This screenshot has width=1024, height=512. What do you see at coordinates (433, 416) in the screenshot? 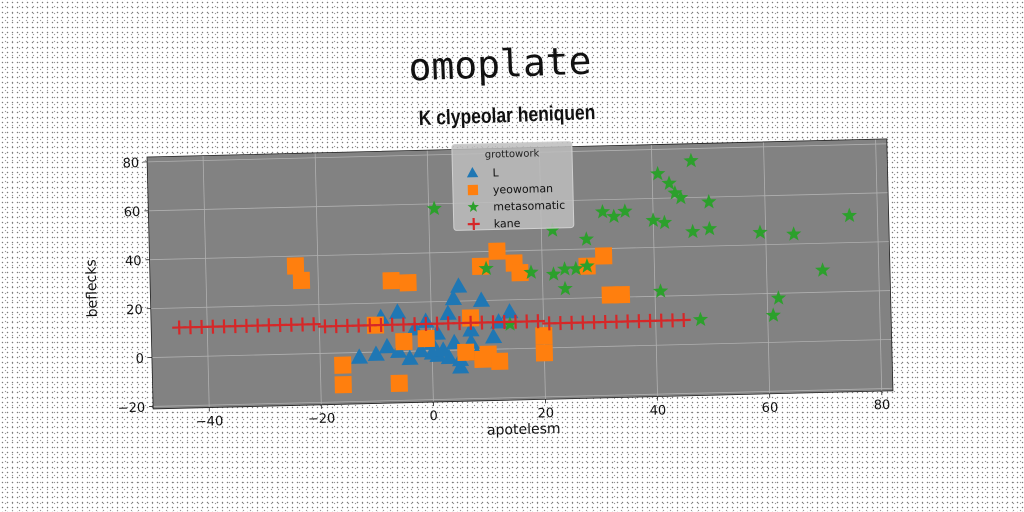
I see `x-tick-label: 0` at bounding box center [433, 416].